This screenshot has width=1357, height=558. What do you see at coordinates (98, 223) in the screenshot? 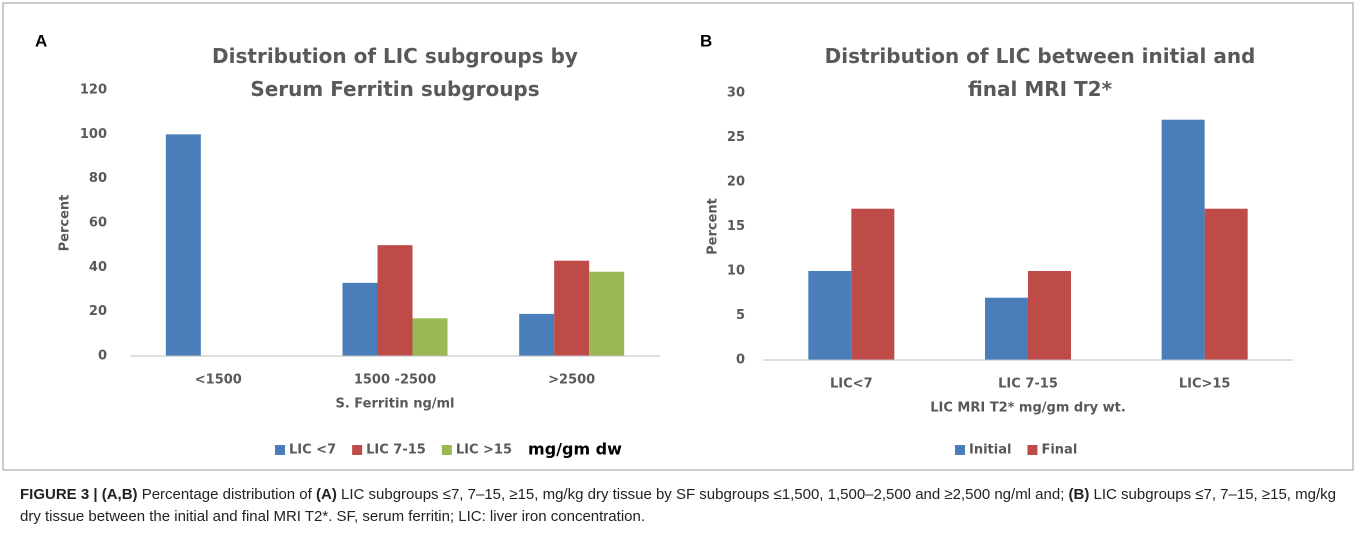
I see `y-tick-label: 60` at bounding box center [98, 223].